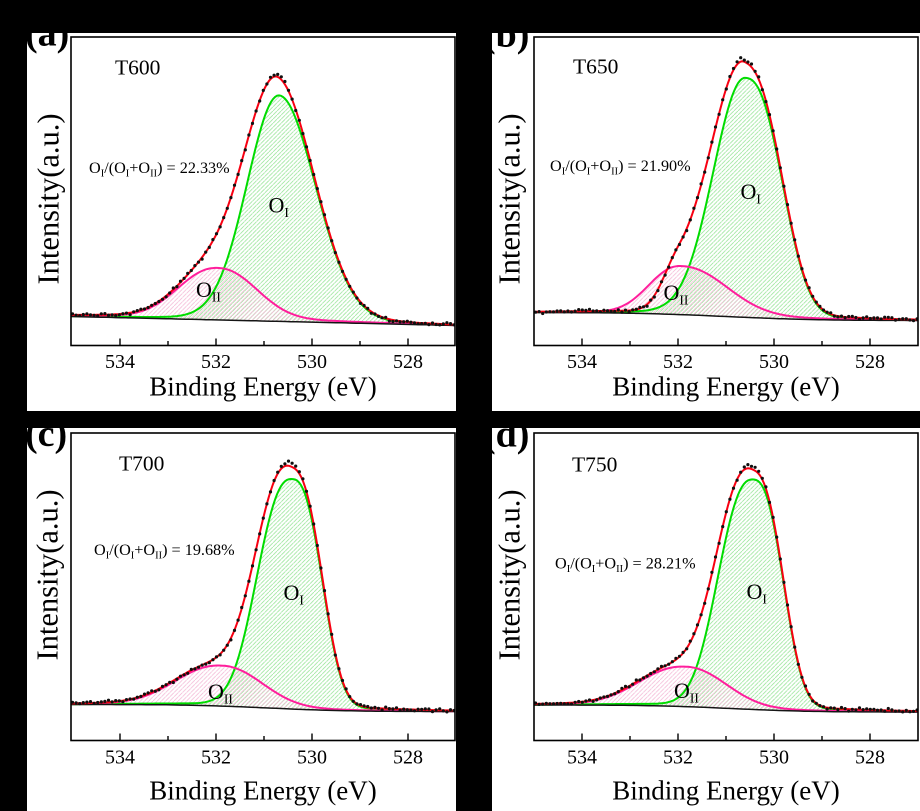  What do you see at coordinates (595, 67) in the screenshot?
I see `svg-text: T650` at bounding box center [595, 67].